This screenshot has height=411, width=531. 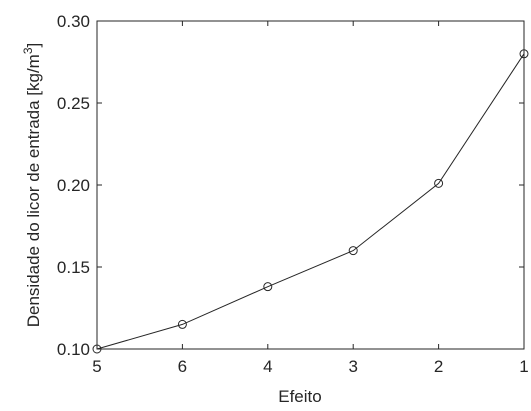 What do you see at coordinates (438, 366) in the screenshot?
I see `x-tick-label: 2` at bounding box center [438, 366].